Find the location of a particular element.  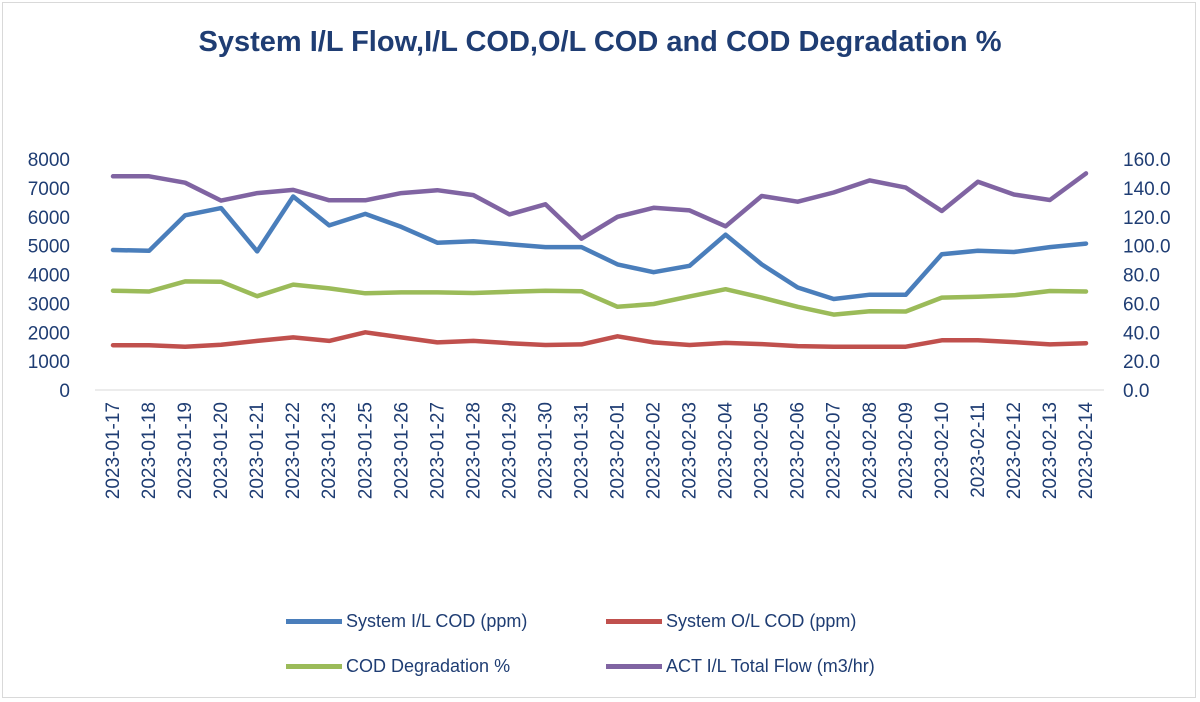

x-tick-label: 2023-01-21 is located at coordinates (257, 450).